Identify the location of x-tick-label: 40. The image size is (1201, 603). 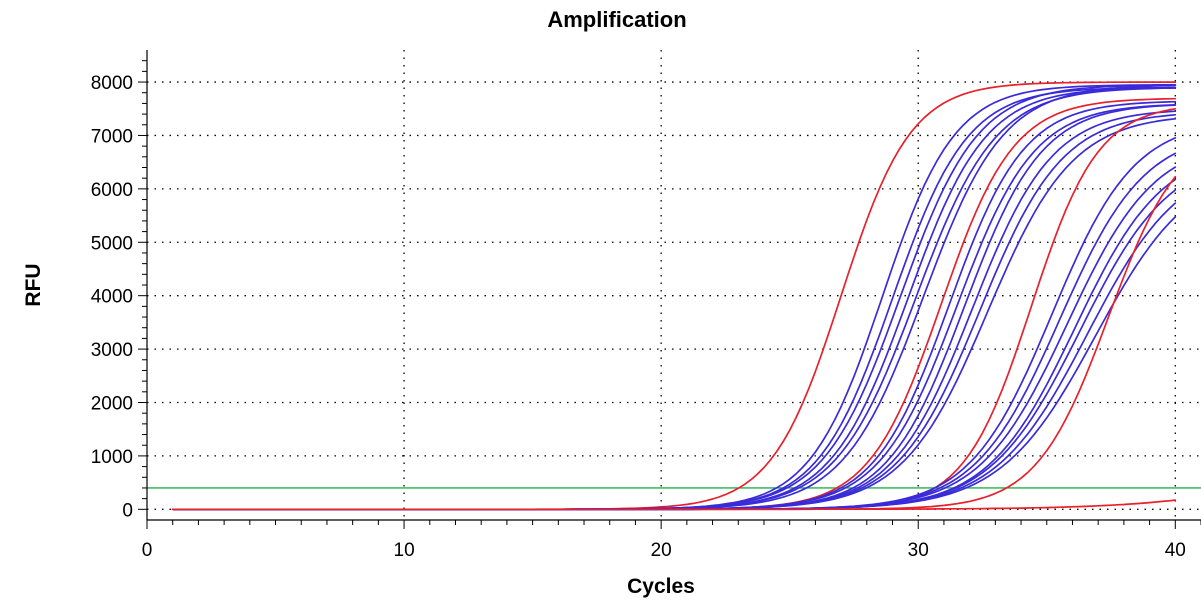
(1175, 550).